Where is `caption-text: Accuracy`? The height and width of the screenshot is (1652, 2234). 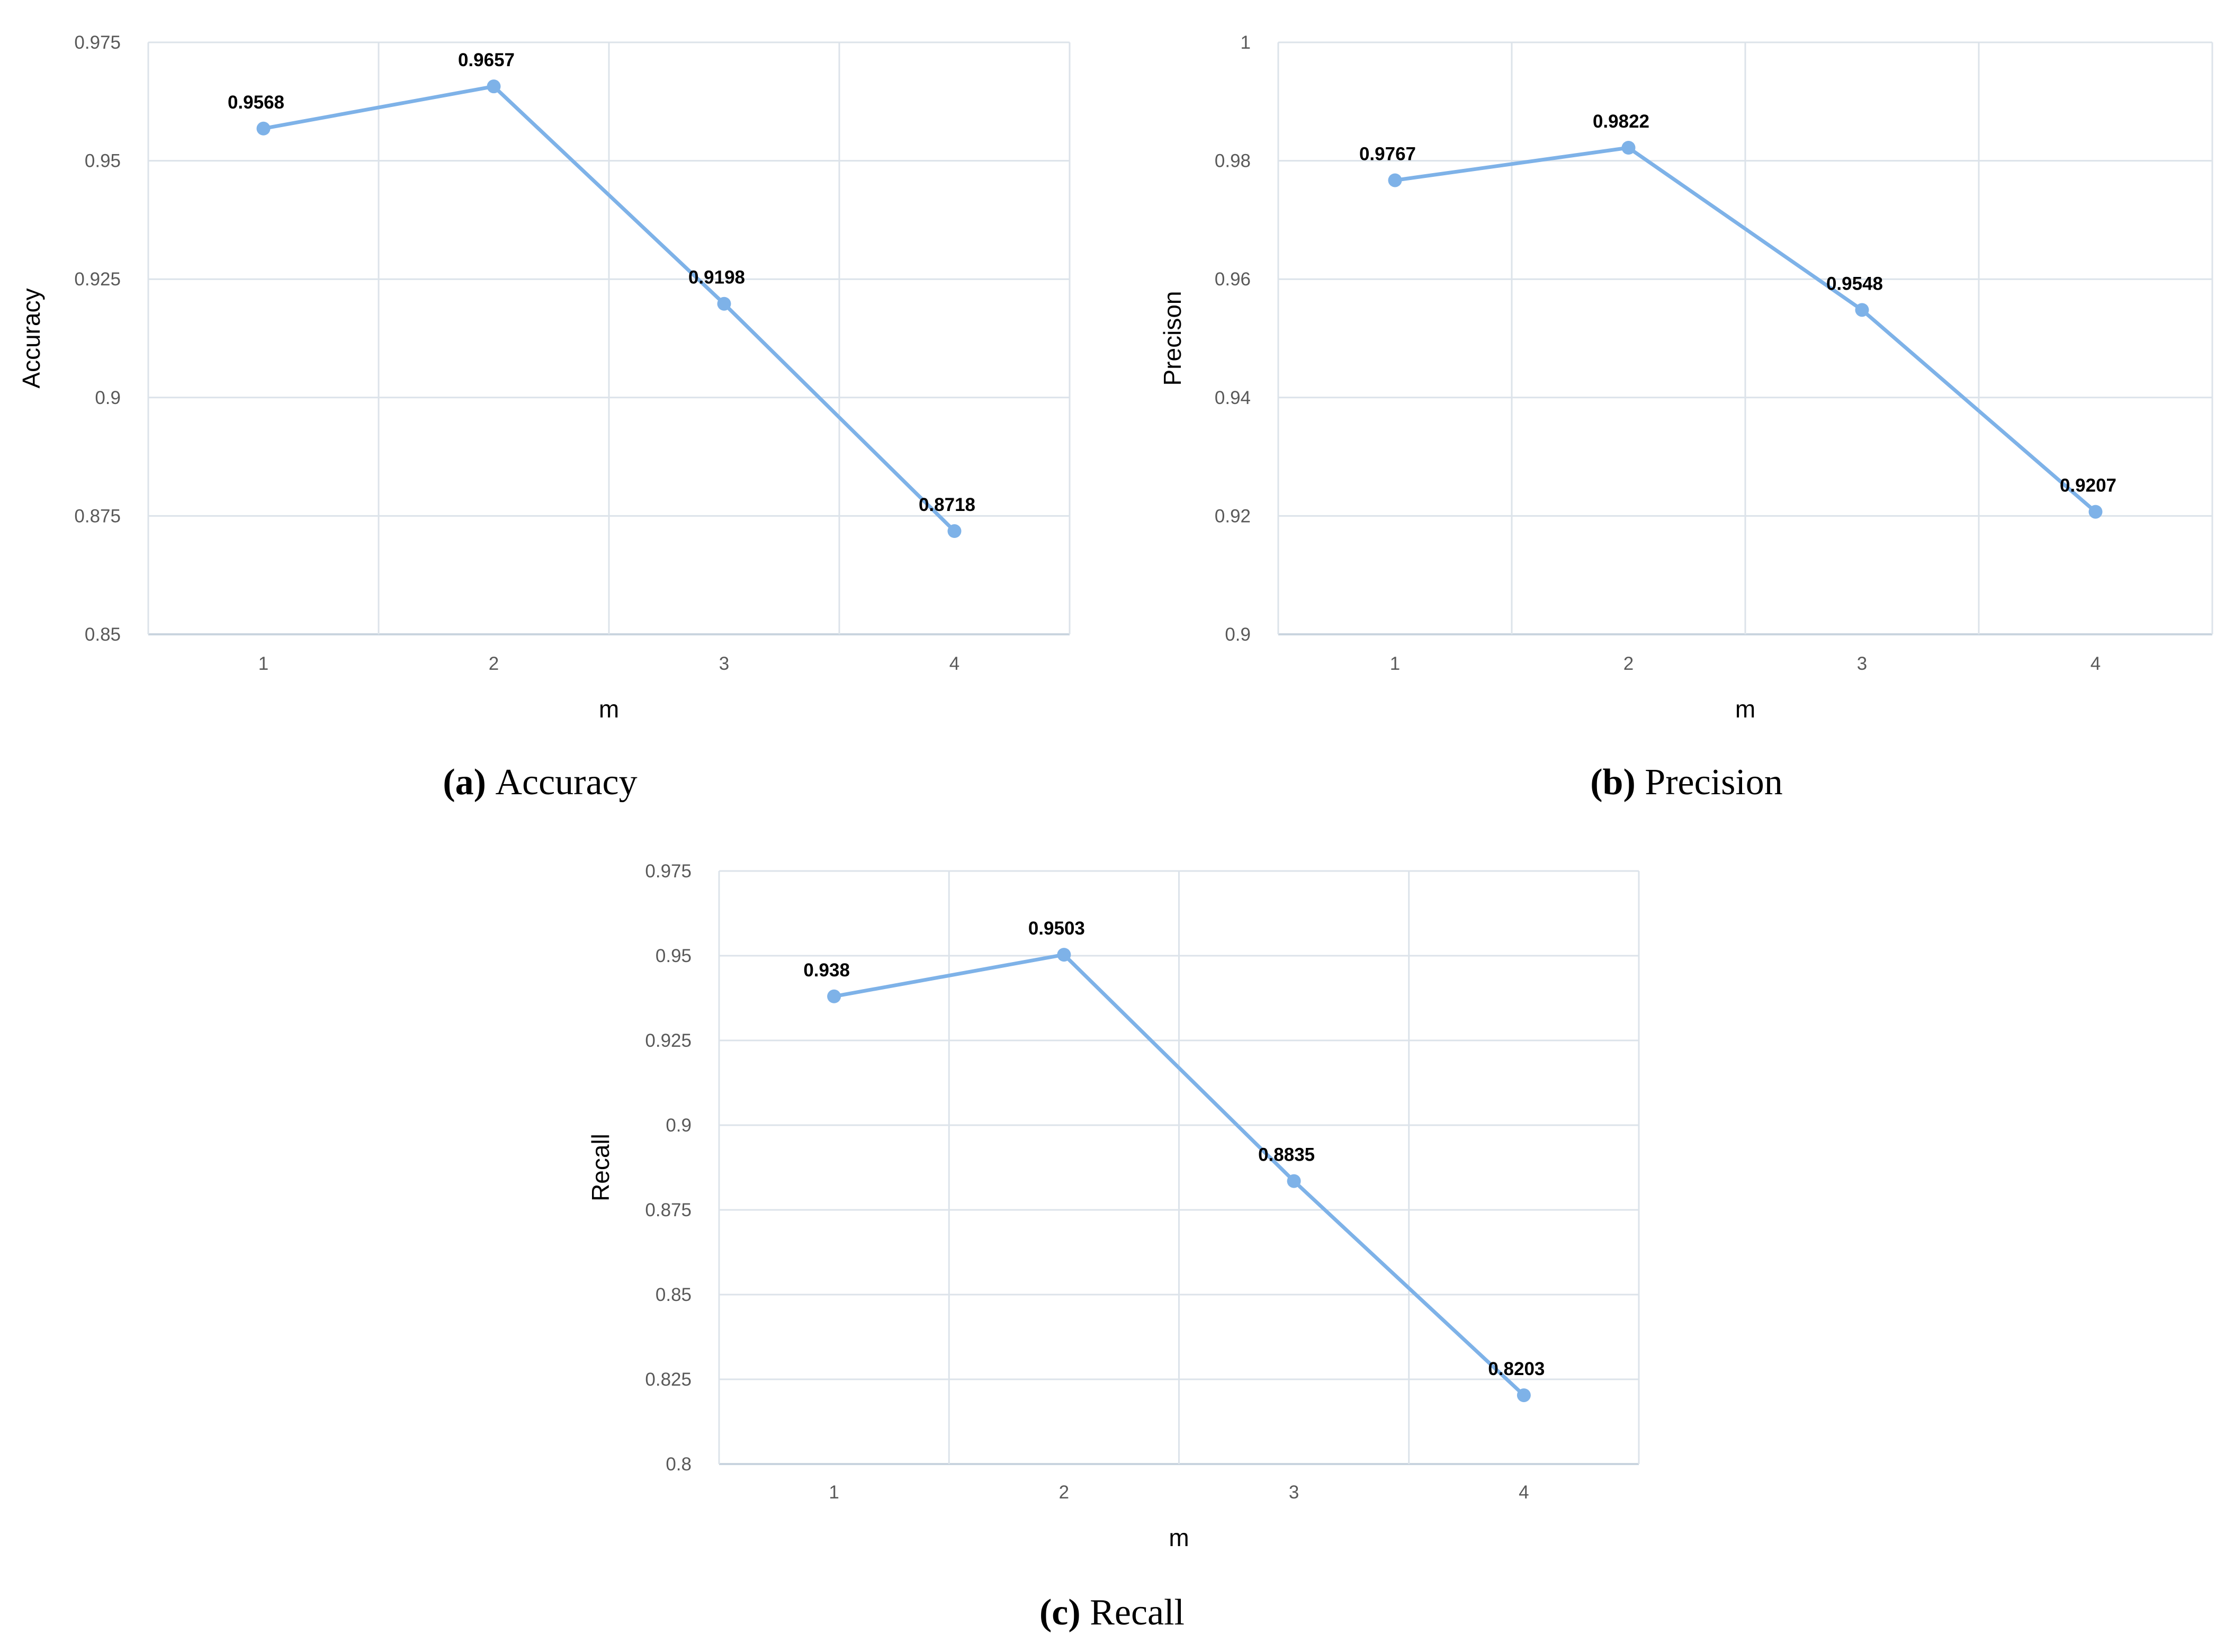
caption-text: Accuracy is located at coordinates (566, 782).